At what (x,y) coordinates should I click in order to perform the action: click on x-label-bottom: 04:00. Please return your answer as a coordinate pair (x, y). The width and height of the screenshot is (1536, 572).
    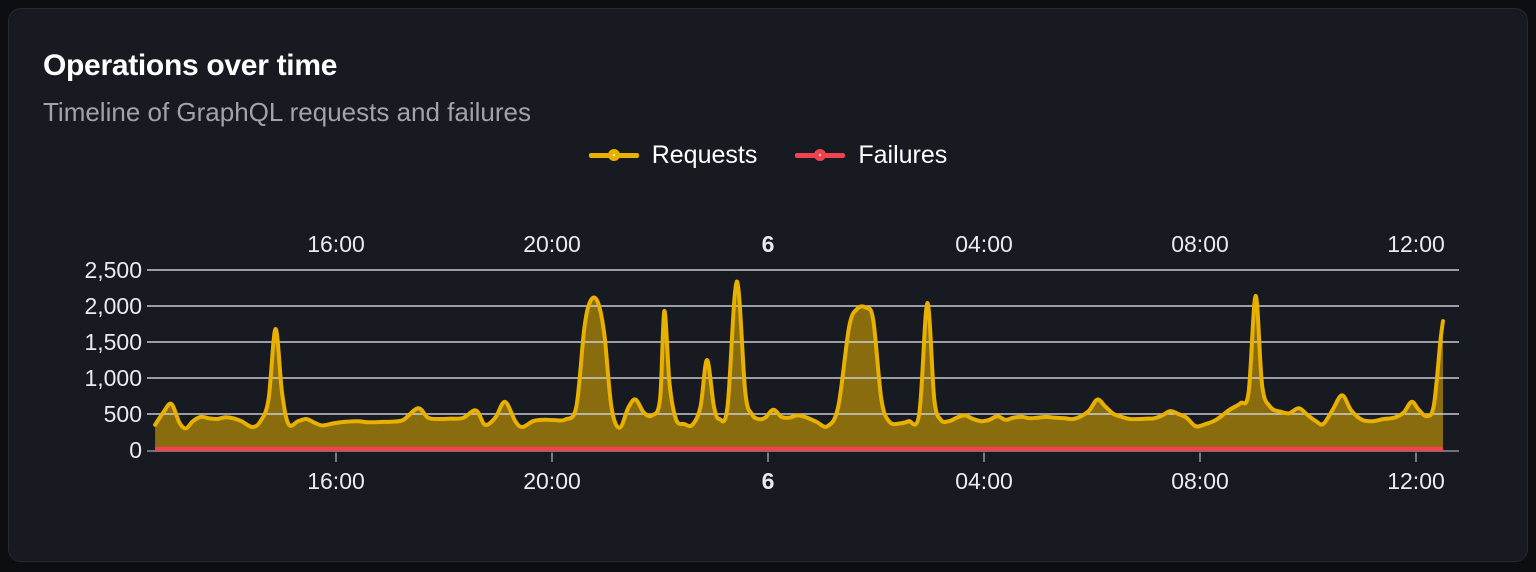
    Looking at the image, I should click on (984, 481).